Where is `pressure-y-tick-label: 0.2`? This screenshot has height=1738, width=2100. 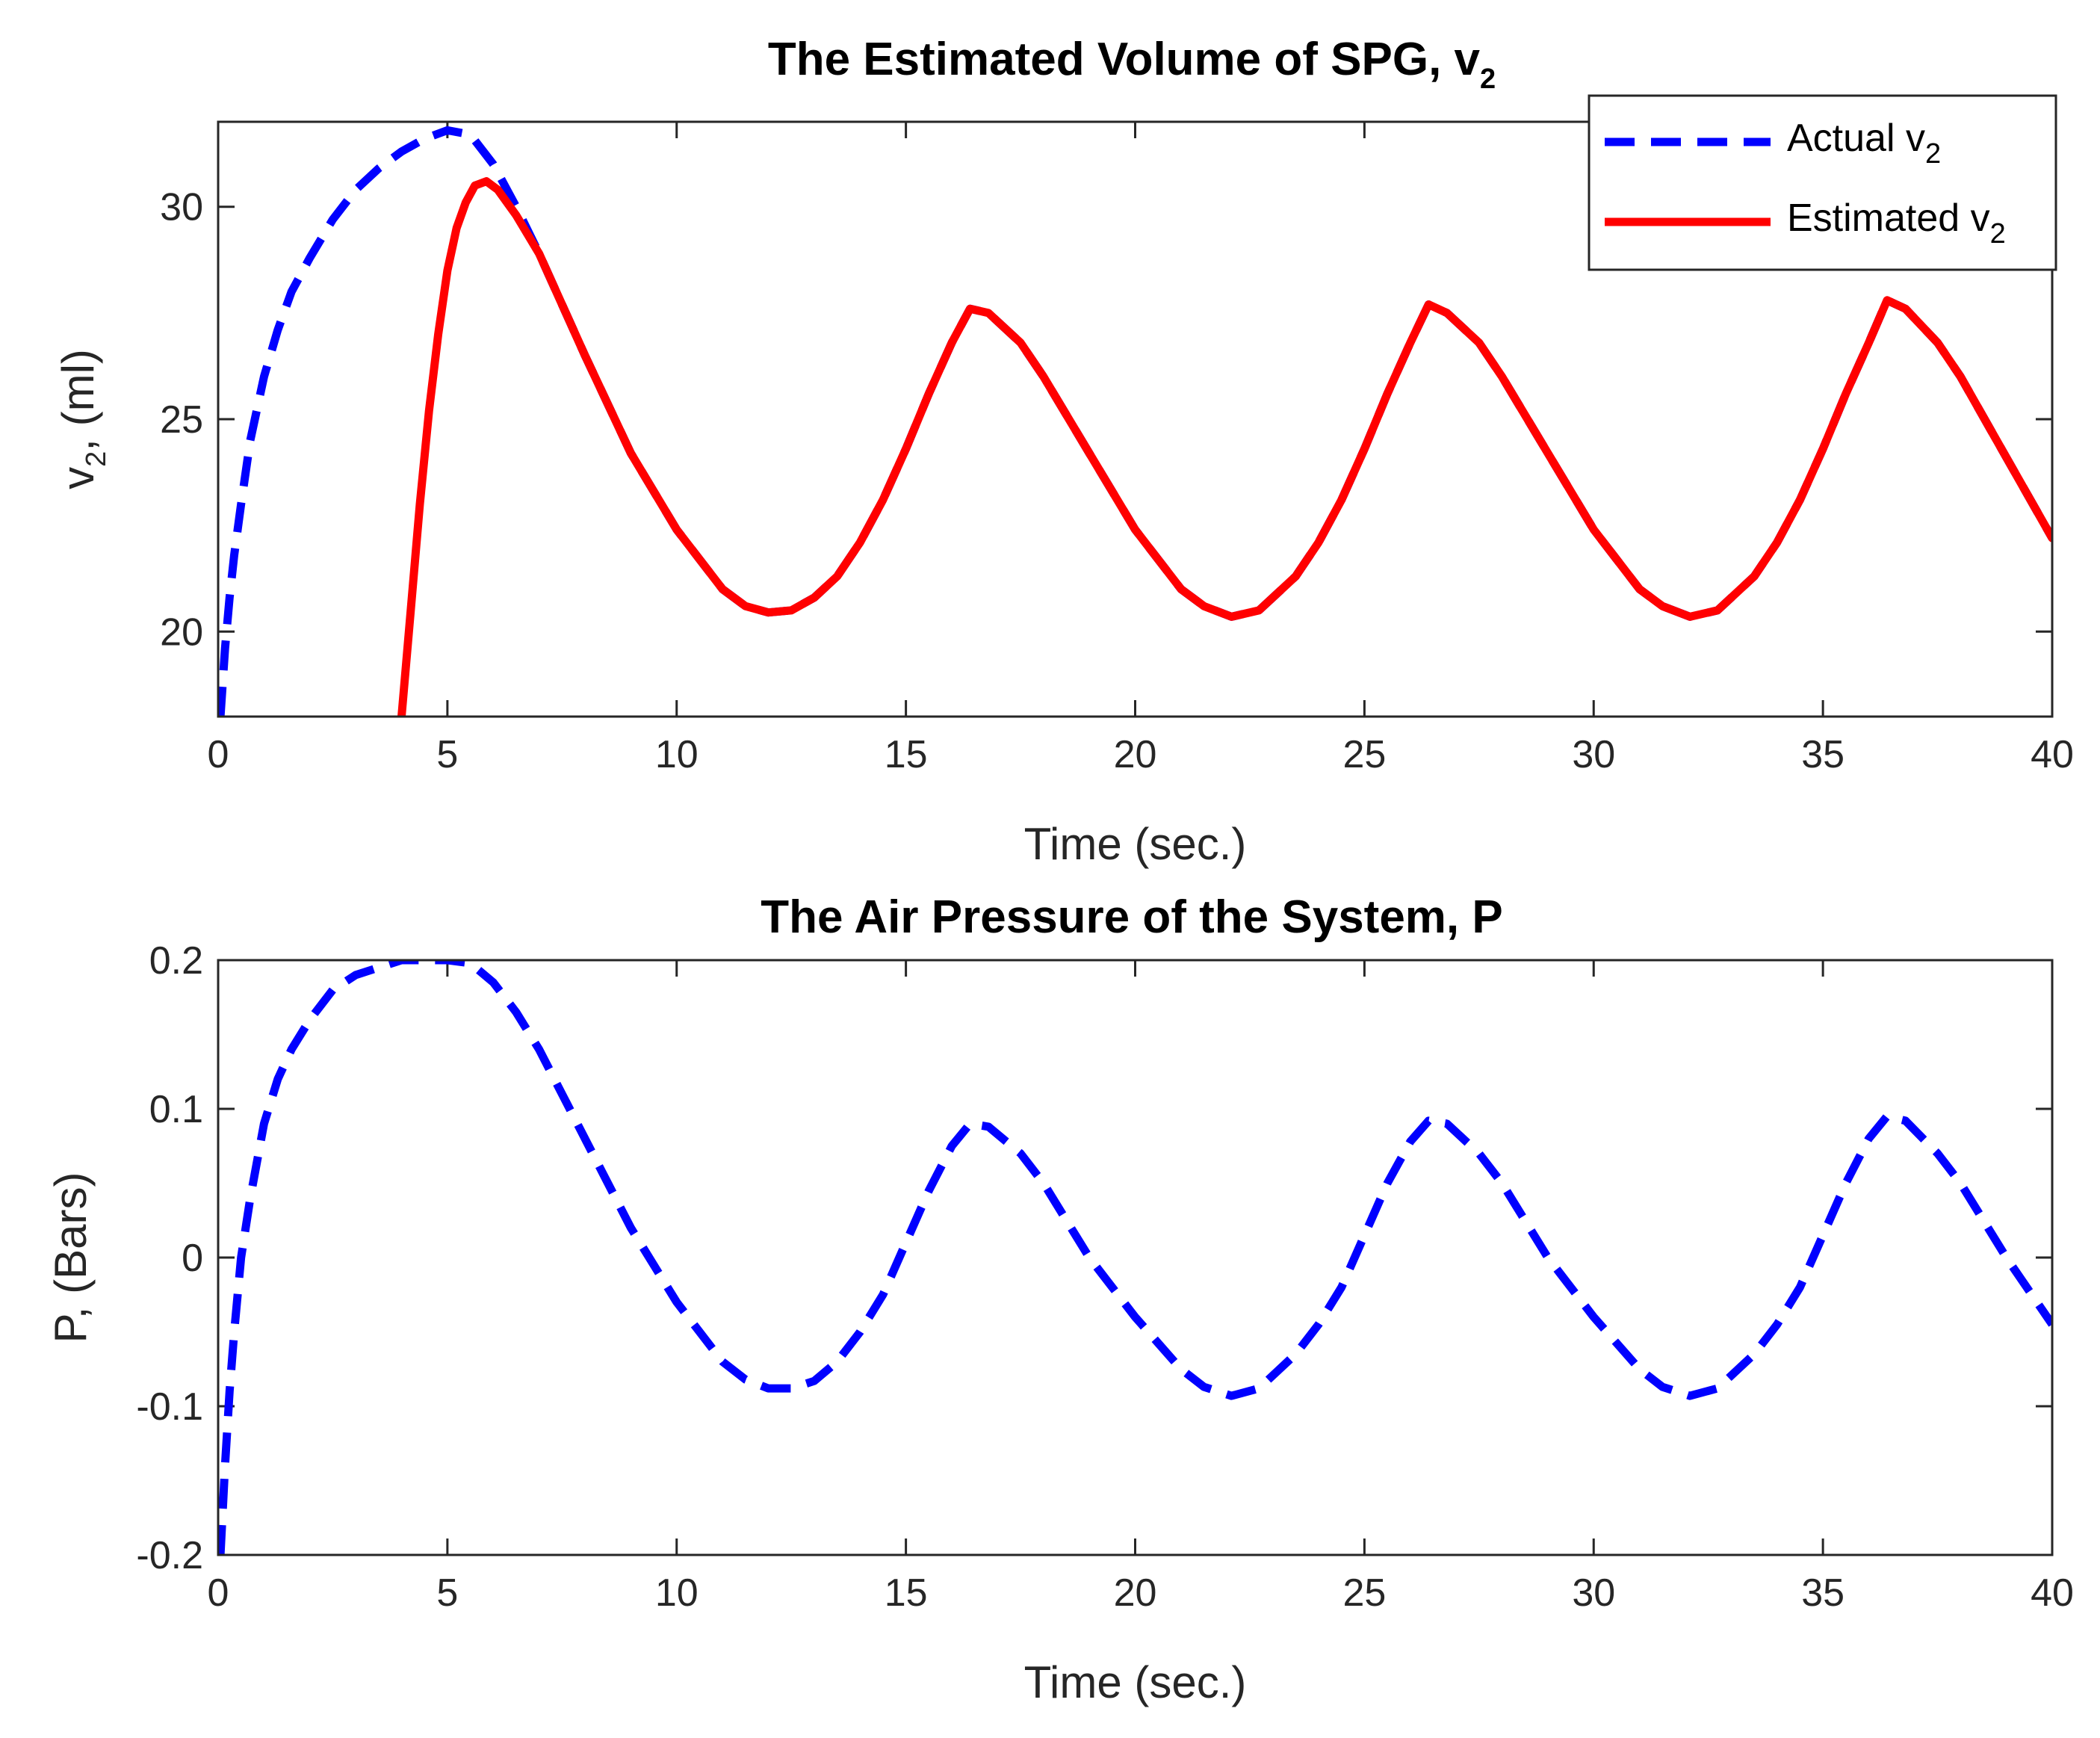
pressure-y-tick-label: 0.2 is located at coordinates (176, 961).